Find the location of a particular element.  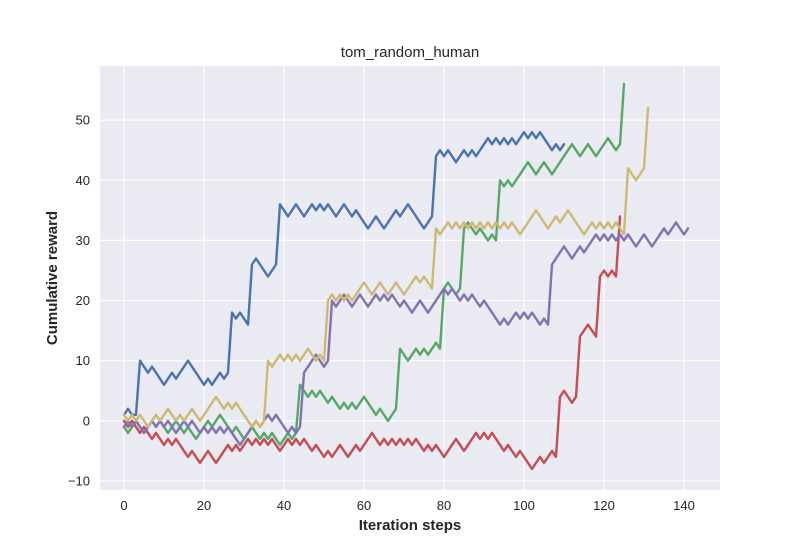

y-tick-label: 0 is located at coordinates (86, 420).